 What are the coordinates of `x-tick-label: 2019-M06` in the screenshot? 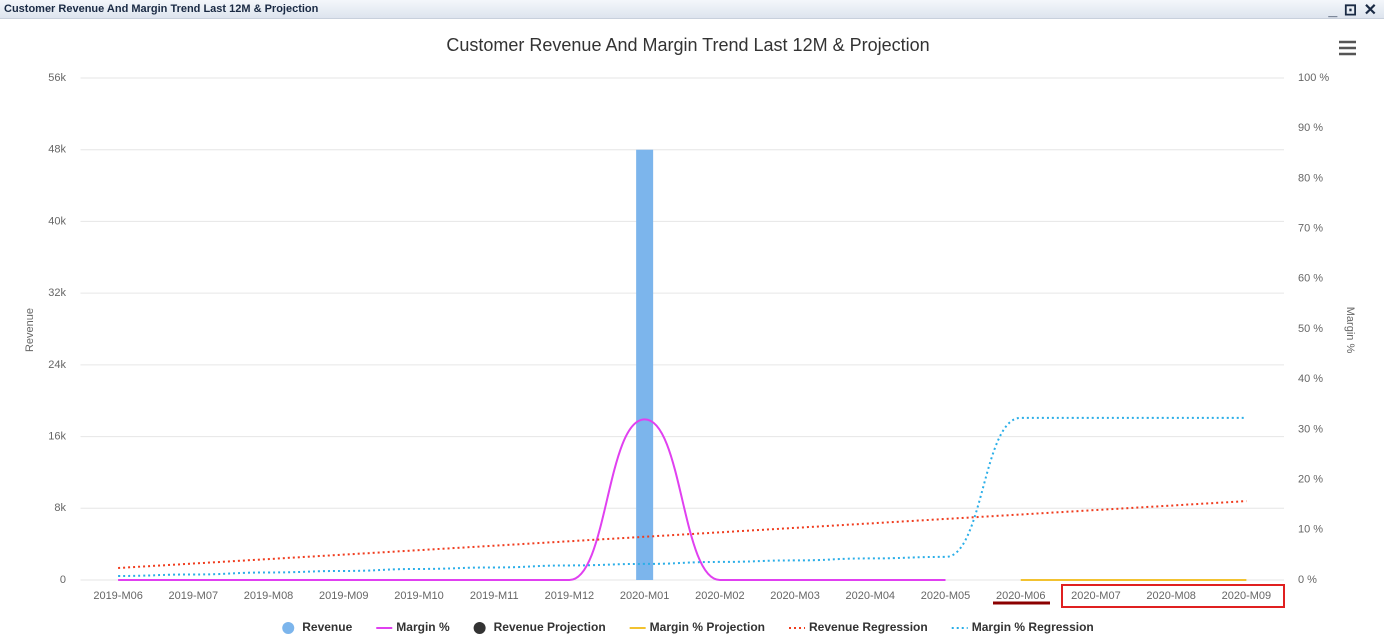 It's located at (118, 596).